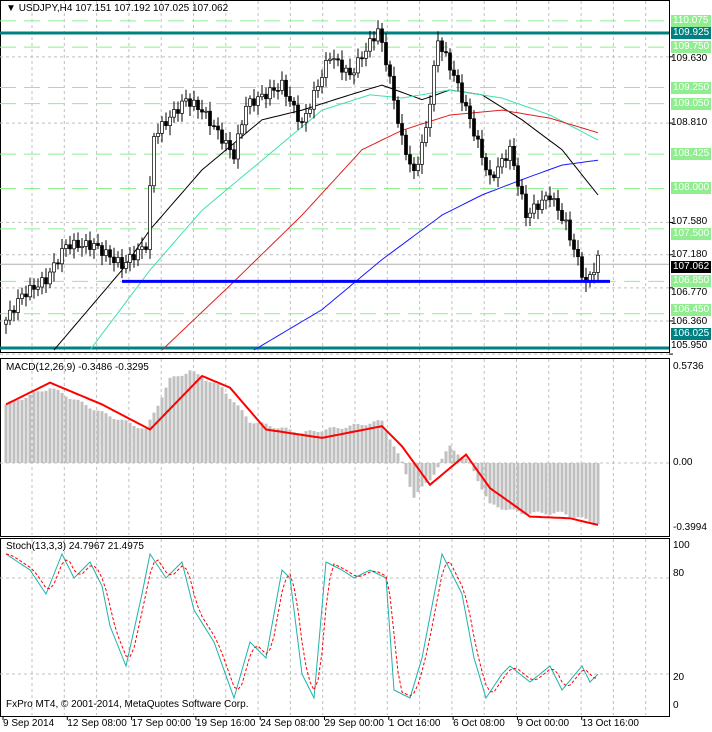 Image resolution: width=712 pixels, height=732 pixels. I want to click on time-axis-label: 24 Sep 08:00, so click(290, 723).